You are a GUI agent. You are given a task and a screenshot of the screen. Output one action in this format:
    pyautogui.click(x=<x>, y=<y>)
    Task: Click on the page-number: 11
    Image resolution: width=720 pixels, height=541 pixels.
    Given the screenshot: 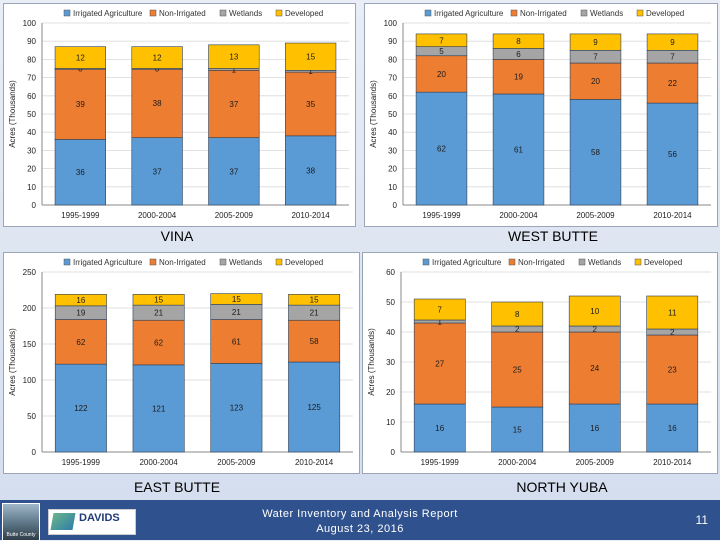 What is the action you would take?
    pyautogui.click(x=701, y=520)
    